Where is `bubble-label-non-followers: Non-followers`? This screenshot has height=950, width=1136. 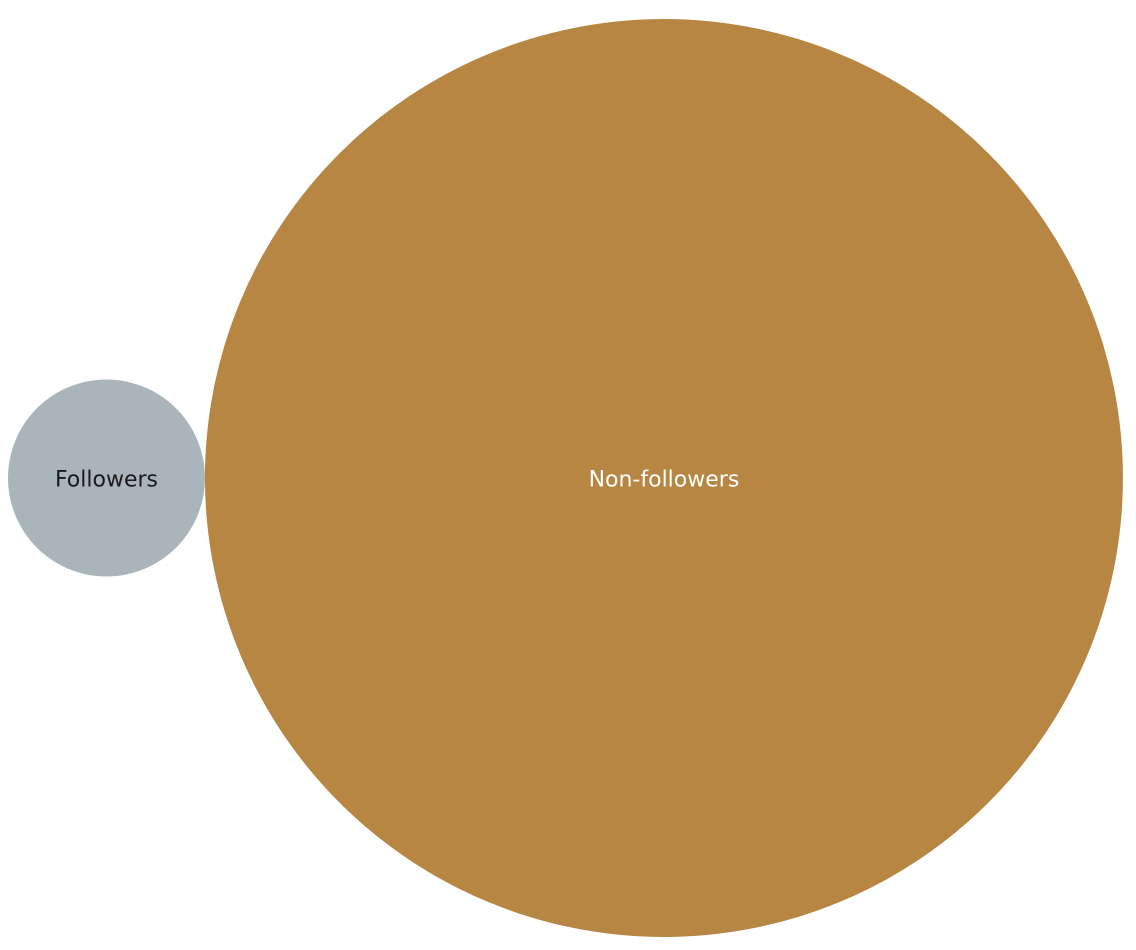
bubble-label-non-followers: Non-followers is located at coordinates (664, 480).